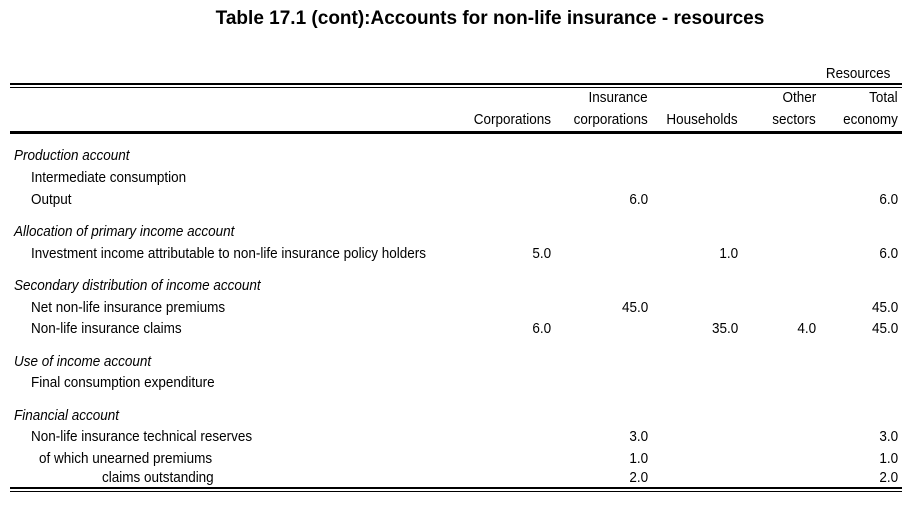  I want to click on cell-unearned-premiums-total: 1.0, so click(888, 459).